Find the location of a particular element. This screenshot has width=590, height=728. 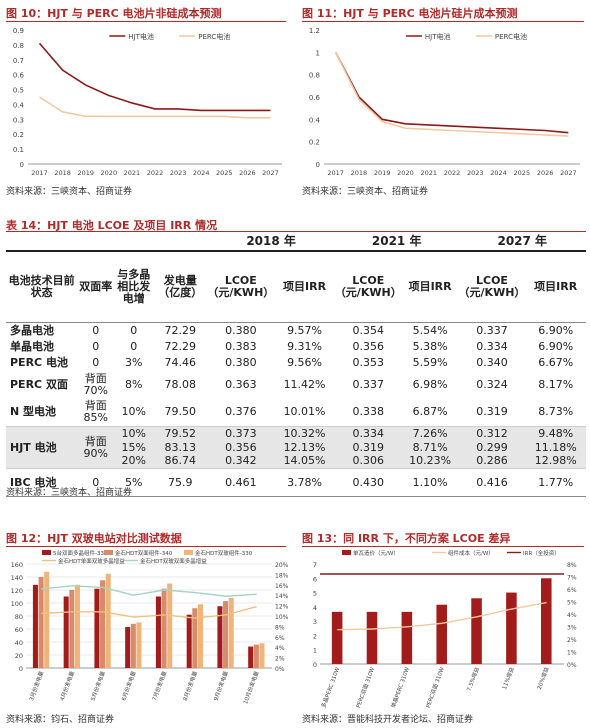

y2-tick-label: 8% is located at coordinates (572, 565).